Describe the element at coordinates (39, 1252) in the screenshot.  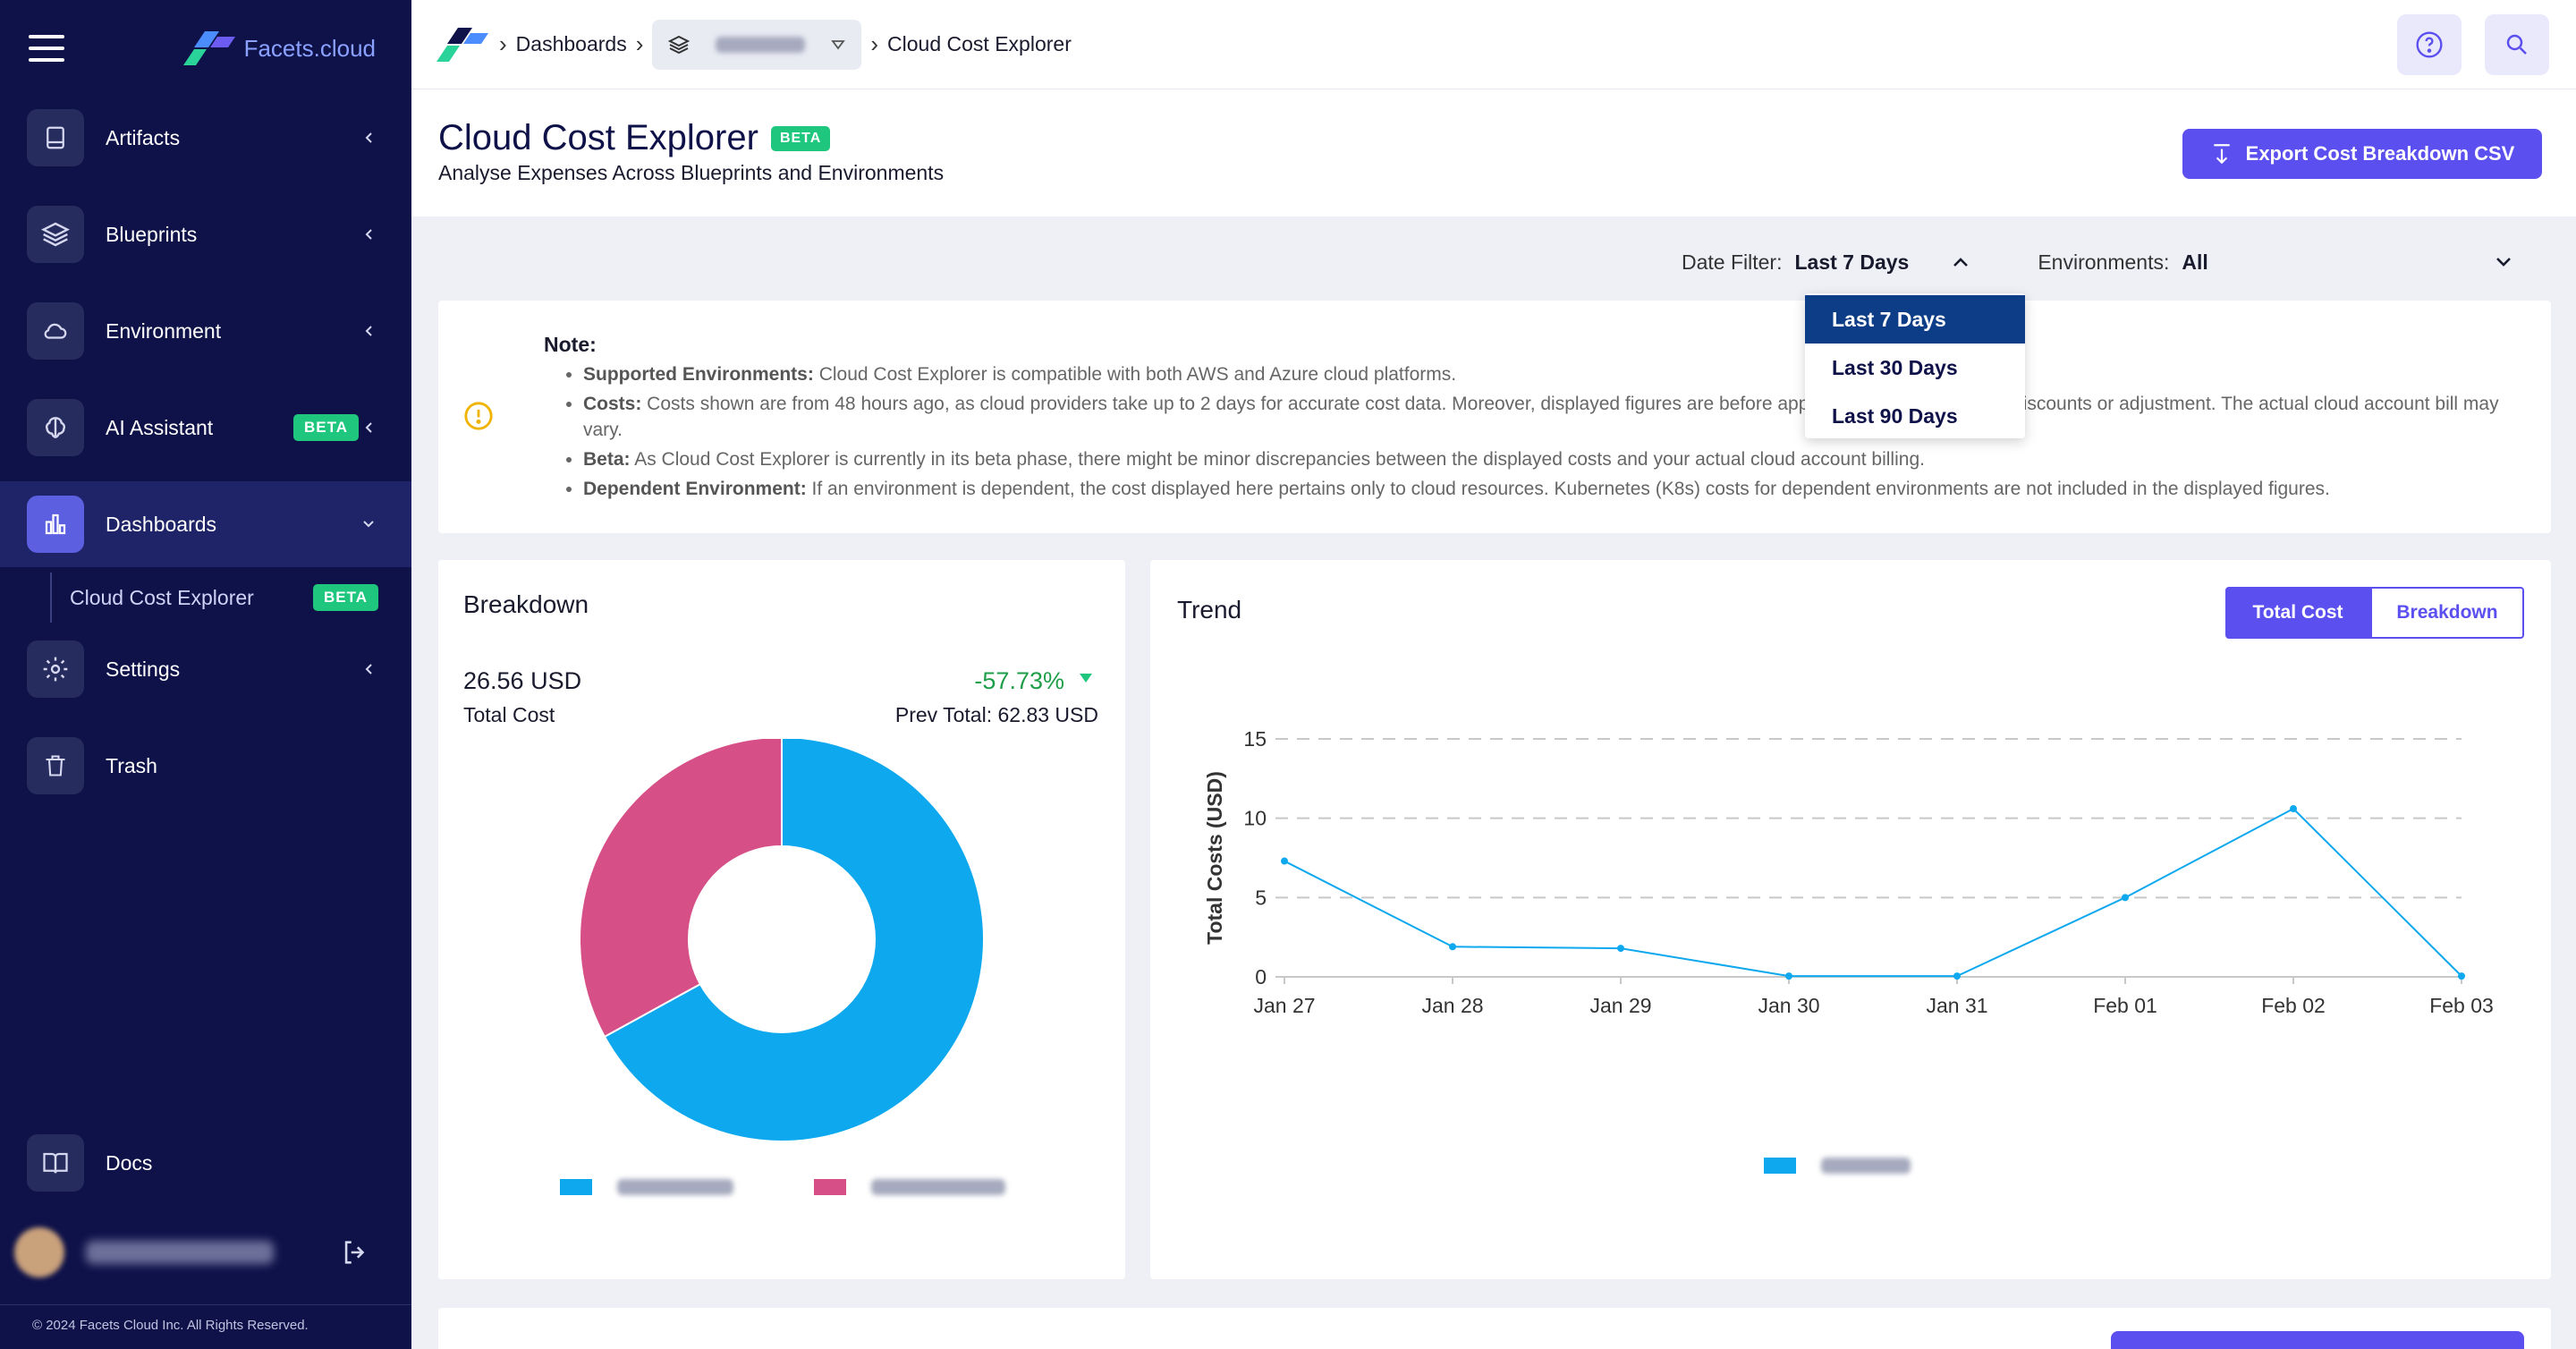
I see `avatar` at that location.